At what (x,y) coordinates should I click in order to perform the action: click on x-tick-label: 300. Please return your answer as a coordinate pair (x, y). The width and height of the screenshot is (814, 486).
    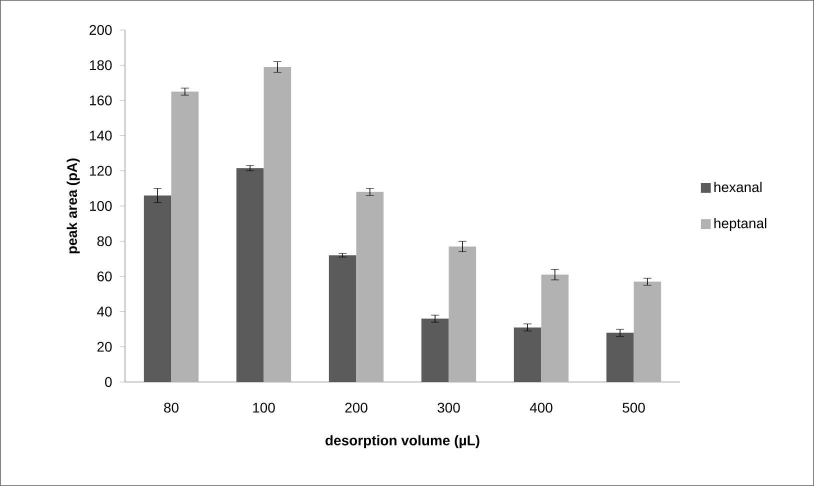
    Looking at the image, I should click on (449, 407).